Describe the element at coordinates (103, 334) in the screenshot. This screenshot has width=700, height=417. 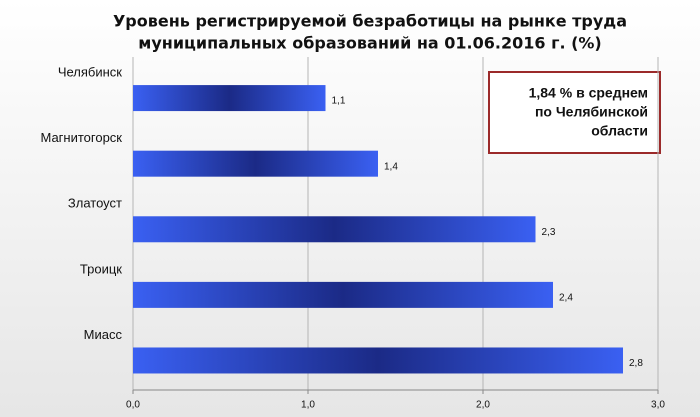
I see `category-label: Миасс` at that location.